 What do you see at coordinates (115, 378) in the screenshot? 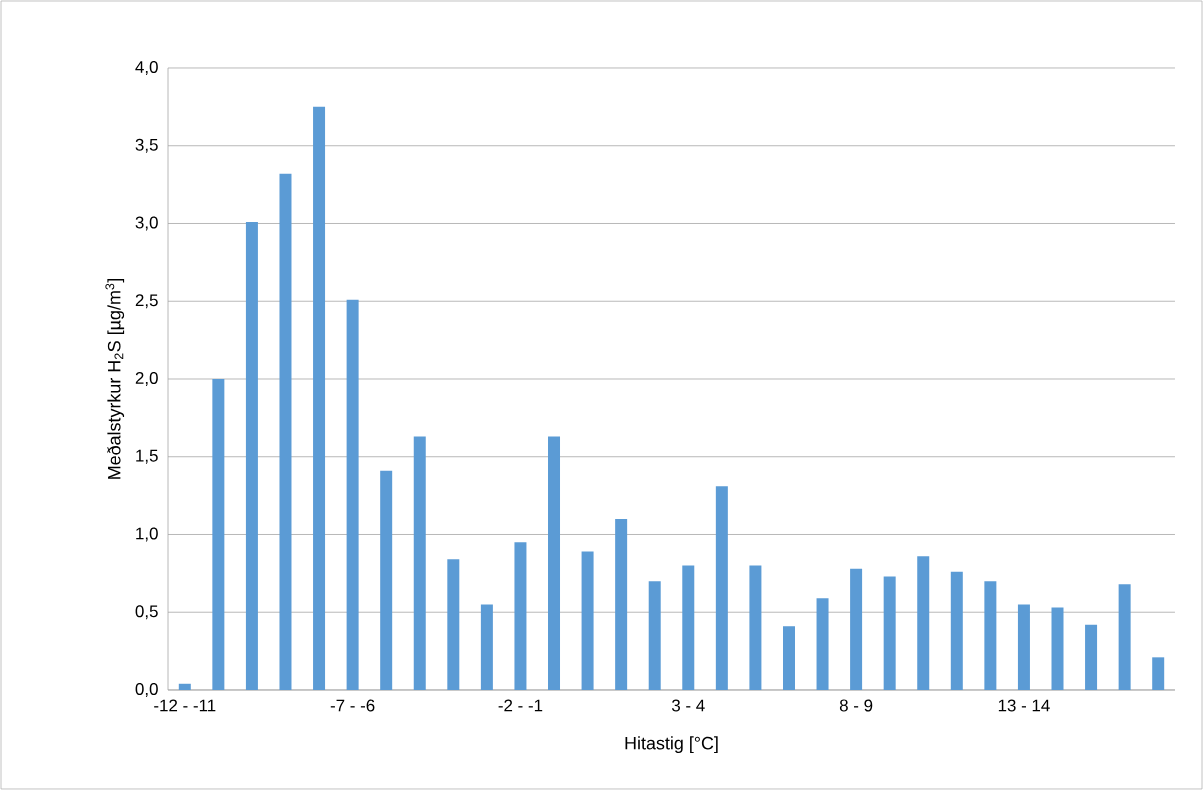
I see `y-axis-title: Meðalstyrkur H$_{2}$S [µg/m$^{3}$]` at bounding box center [115, 378].